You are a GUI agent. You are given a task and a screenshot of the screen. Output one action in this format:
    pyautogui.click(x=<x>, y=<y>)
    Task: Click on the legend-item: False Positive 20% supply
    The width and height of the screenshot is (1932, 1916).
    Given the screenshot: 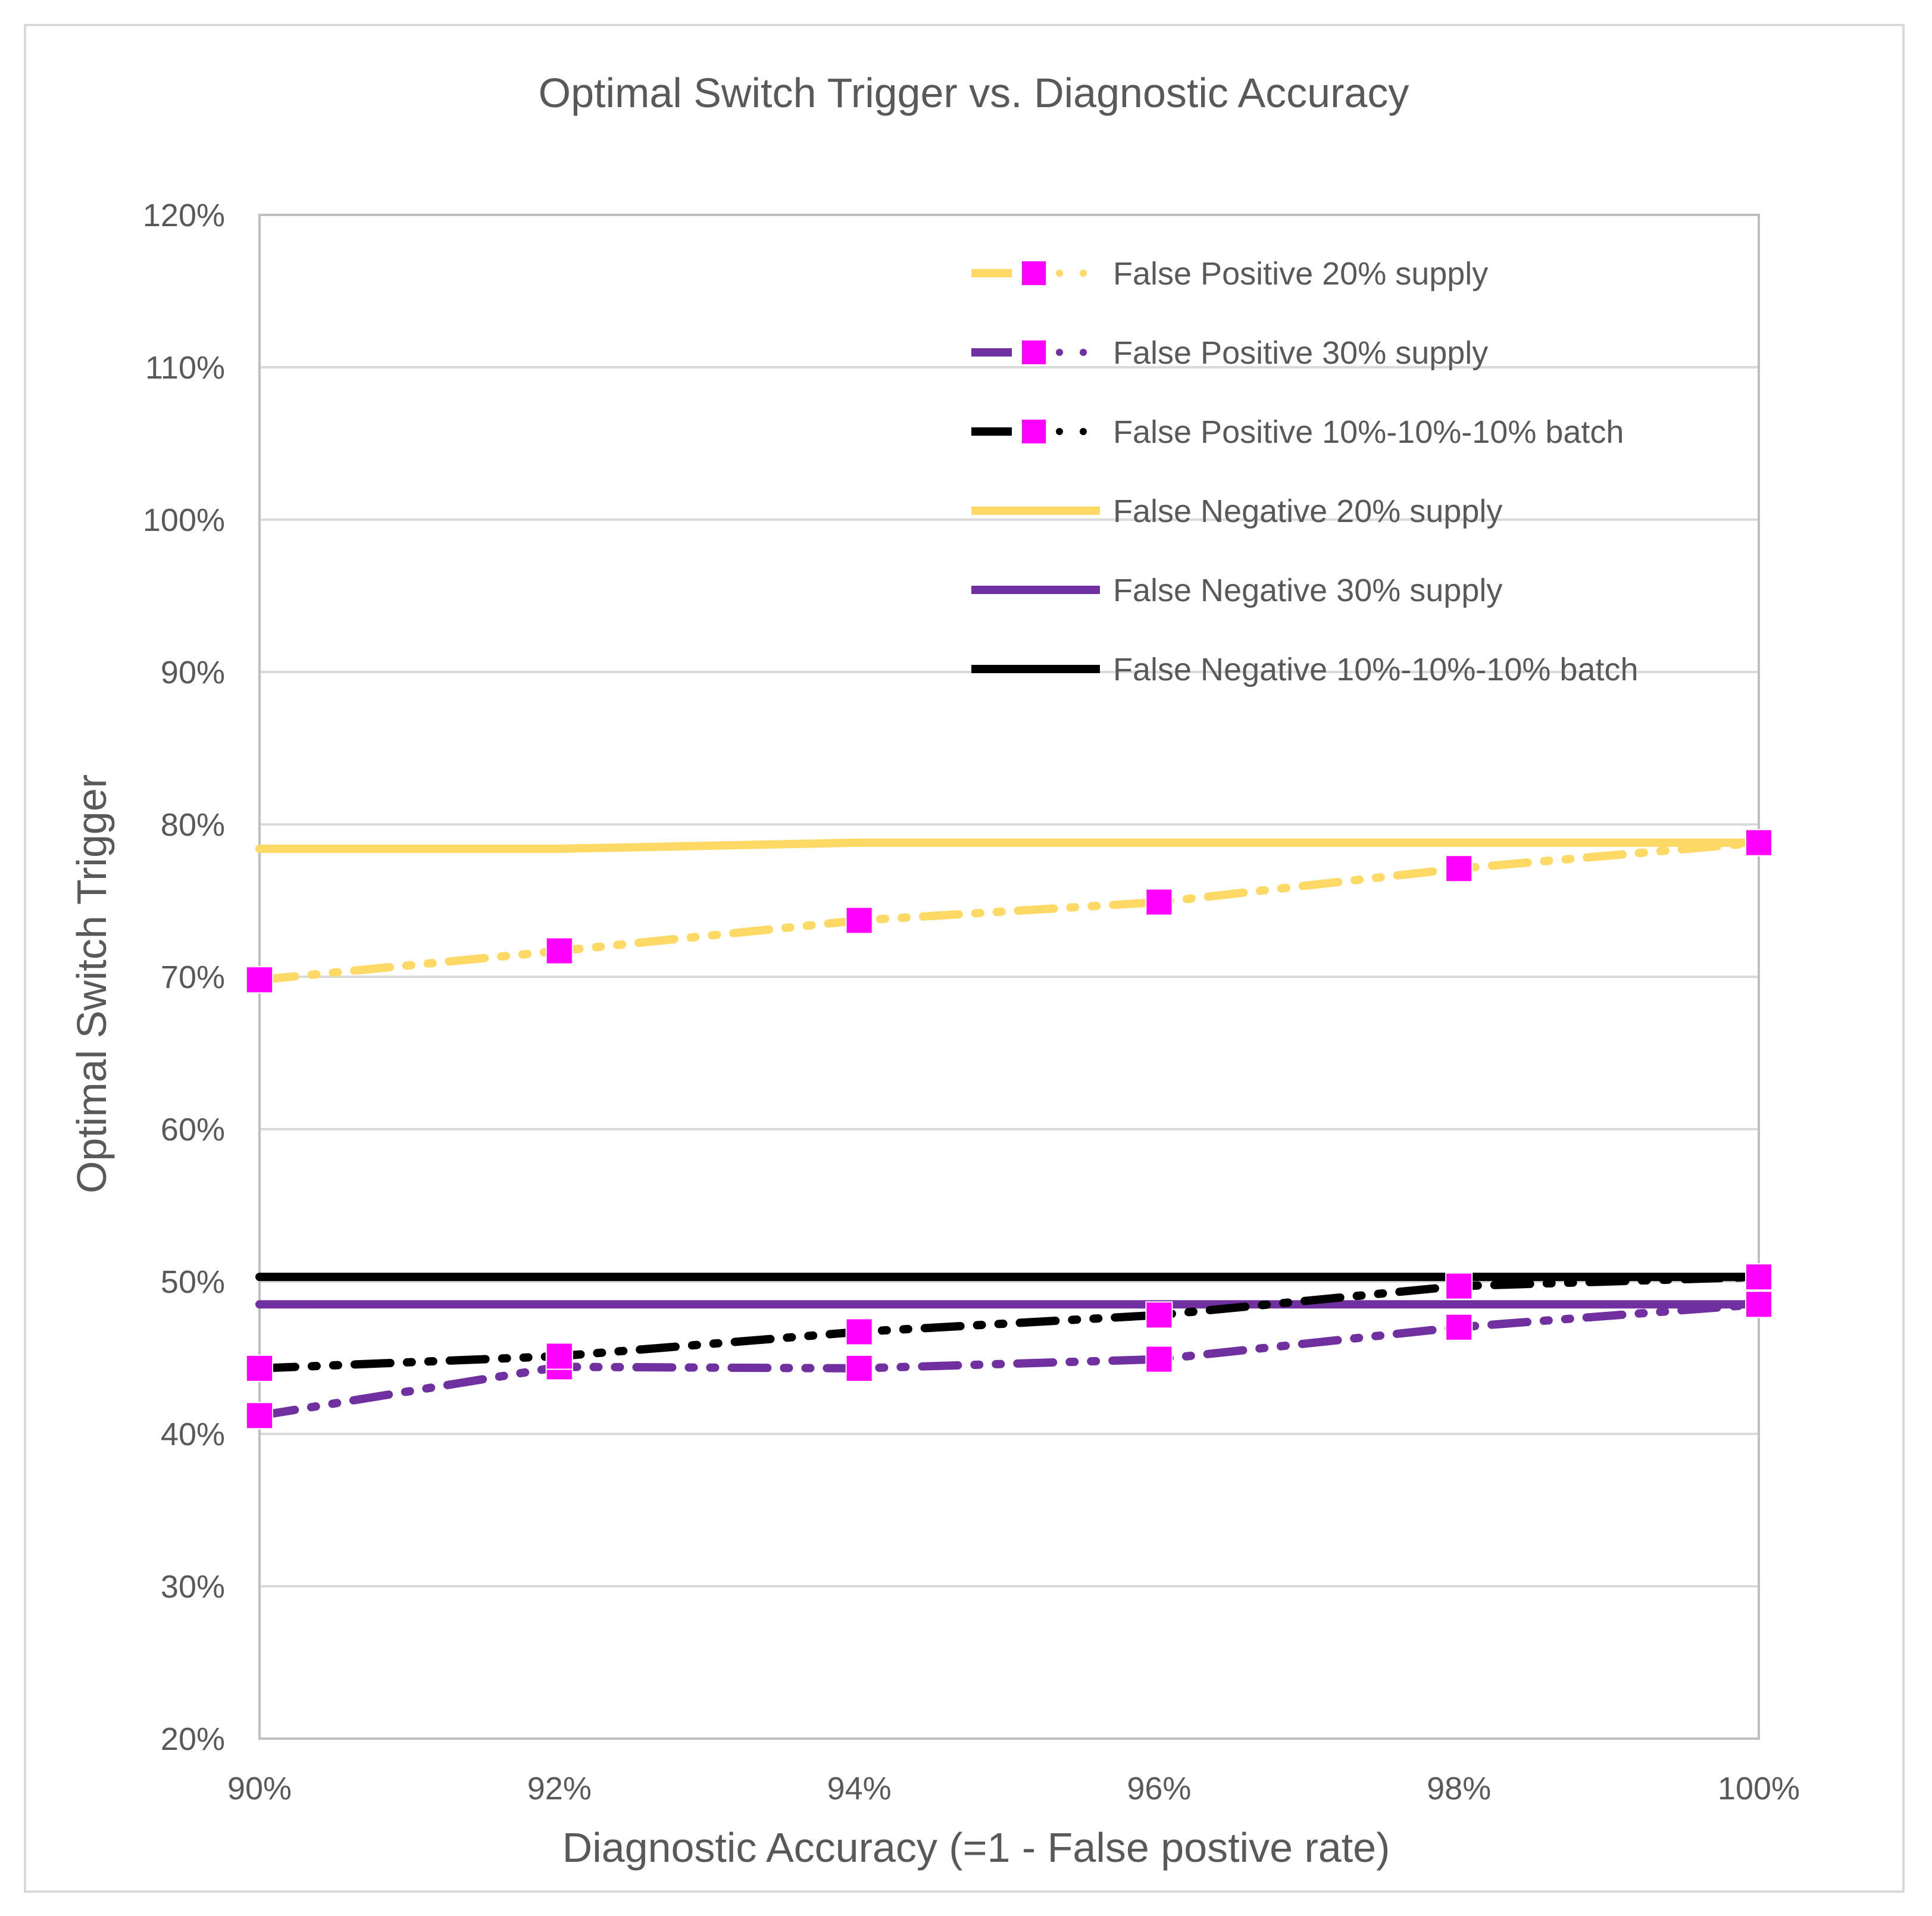 What is the action you would take?
    pyautogui.click(x=1229, y=274)
    